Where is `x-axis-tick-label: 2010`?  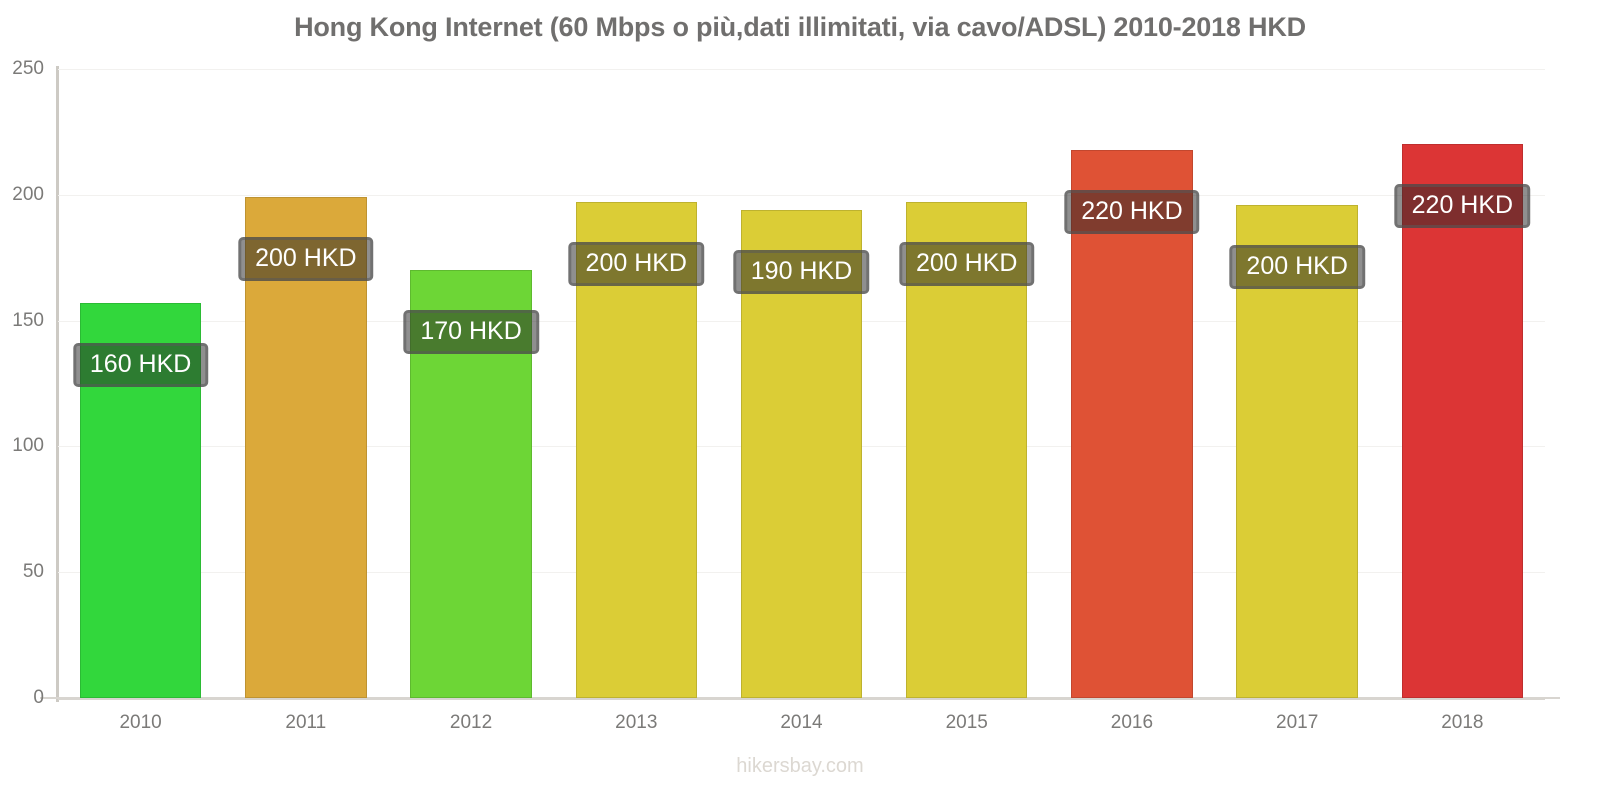 x-axis-tick-label: 2010 is located at coordinates (140, 722).